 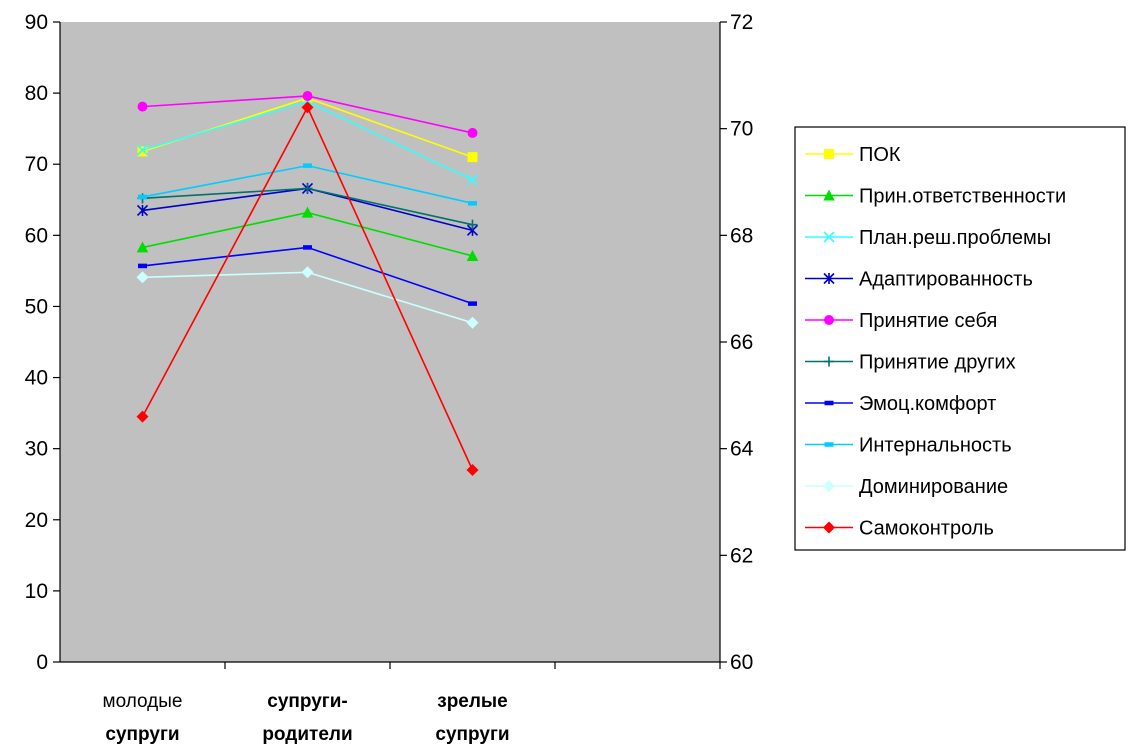 I want to click on left-tick-label: 10, so click(x=36, y=591).